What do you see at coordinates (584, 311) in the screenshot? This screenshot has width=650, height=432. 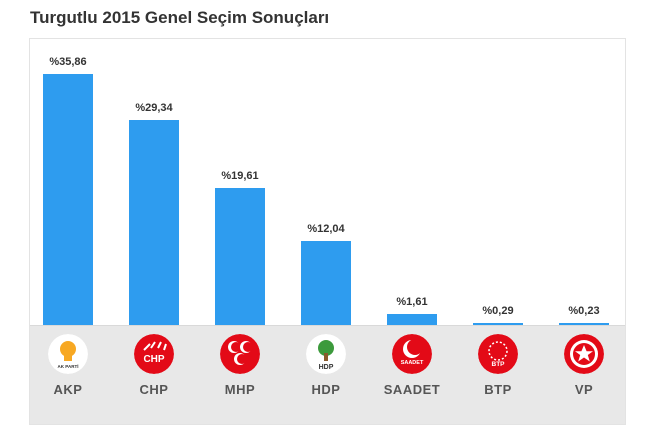 I see `data-label-vp: %0,23` at bounding box center [584, 311].